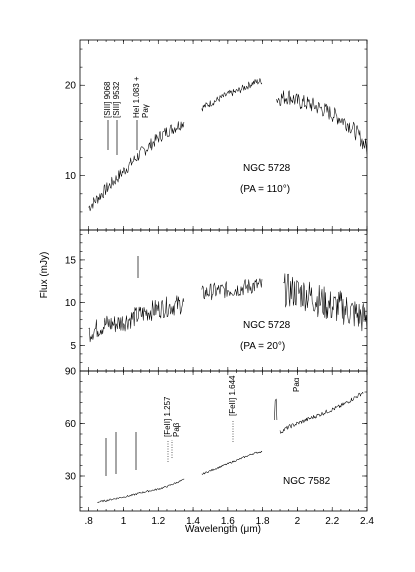 The height and width of the screenshot is (572, 415). I want to click on panel2-galaxy-label: NGC 5728, so click(267, 325).